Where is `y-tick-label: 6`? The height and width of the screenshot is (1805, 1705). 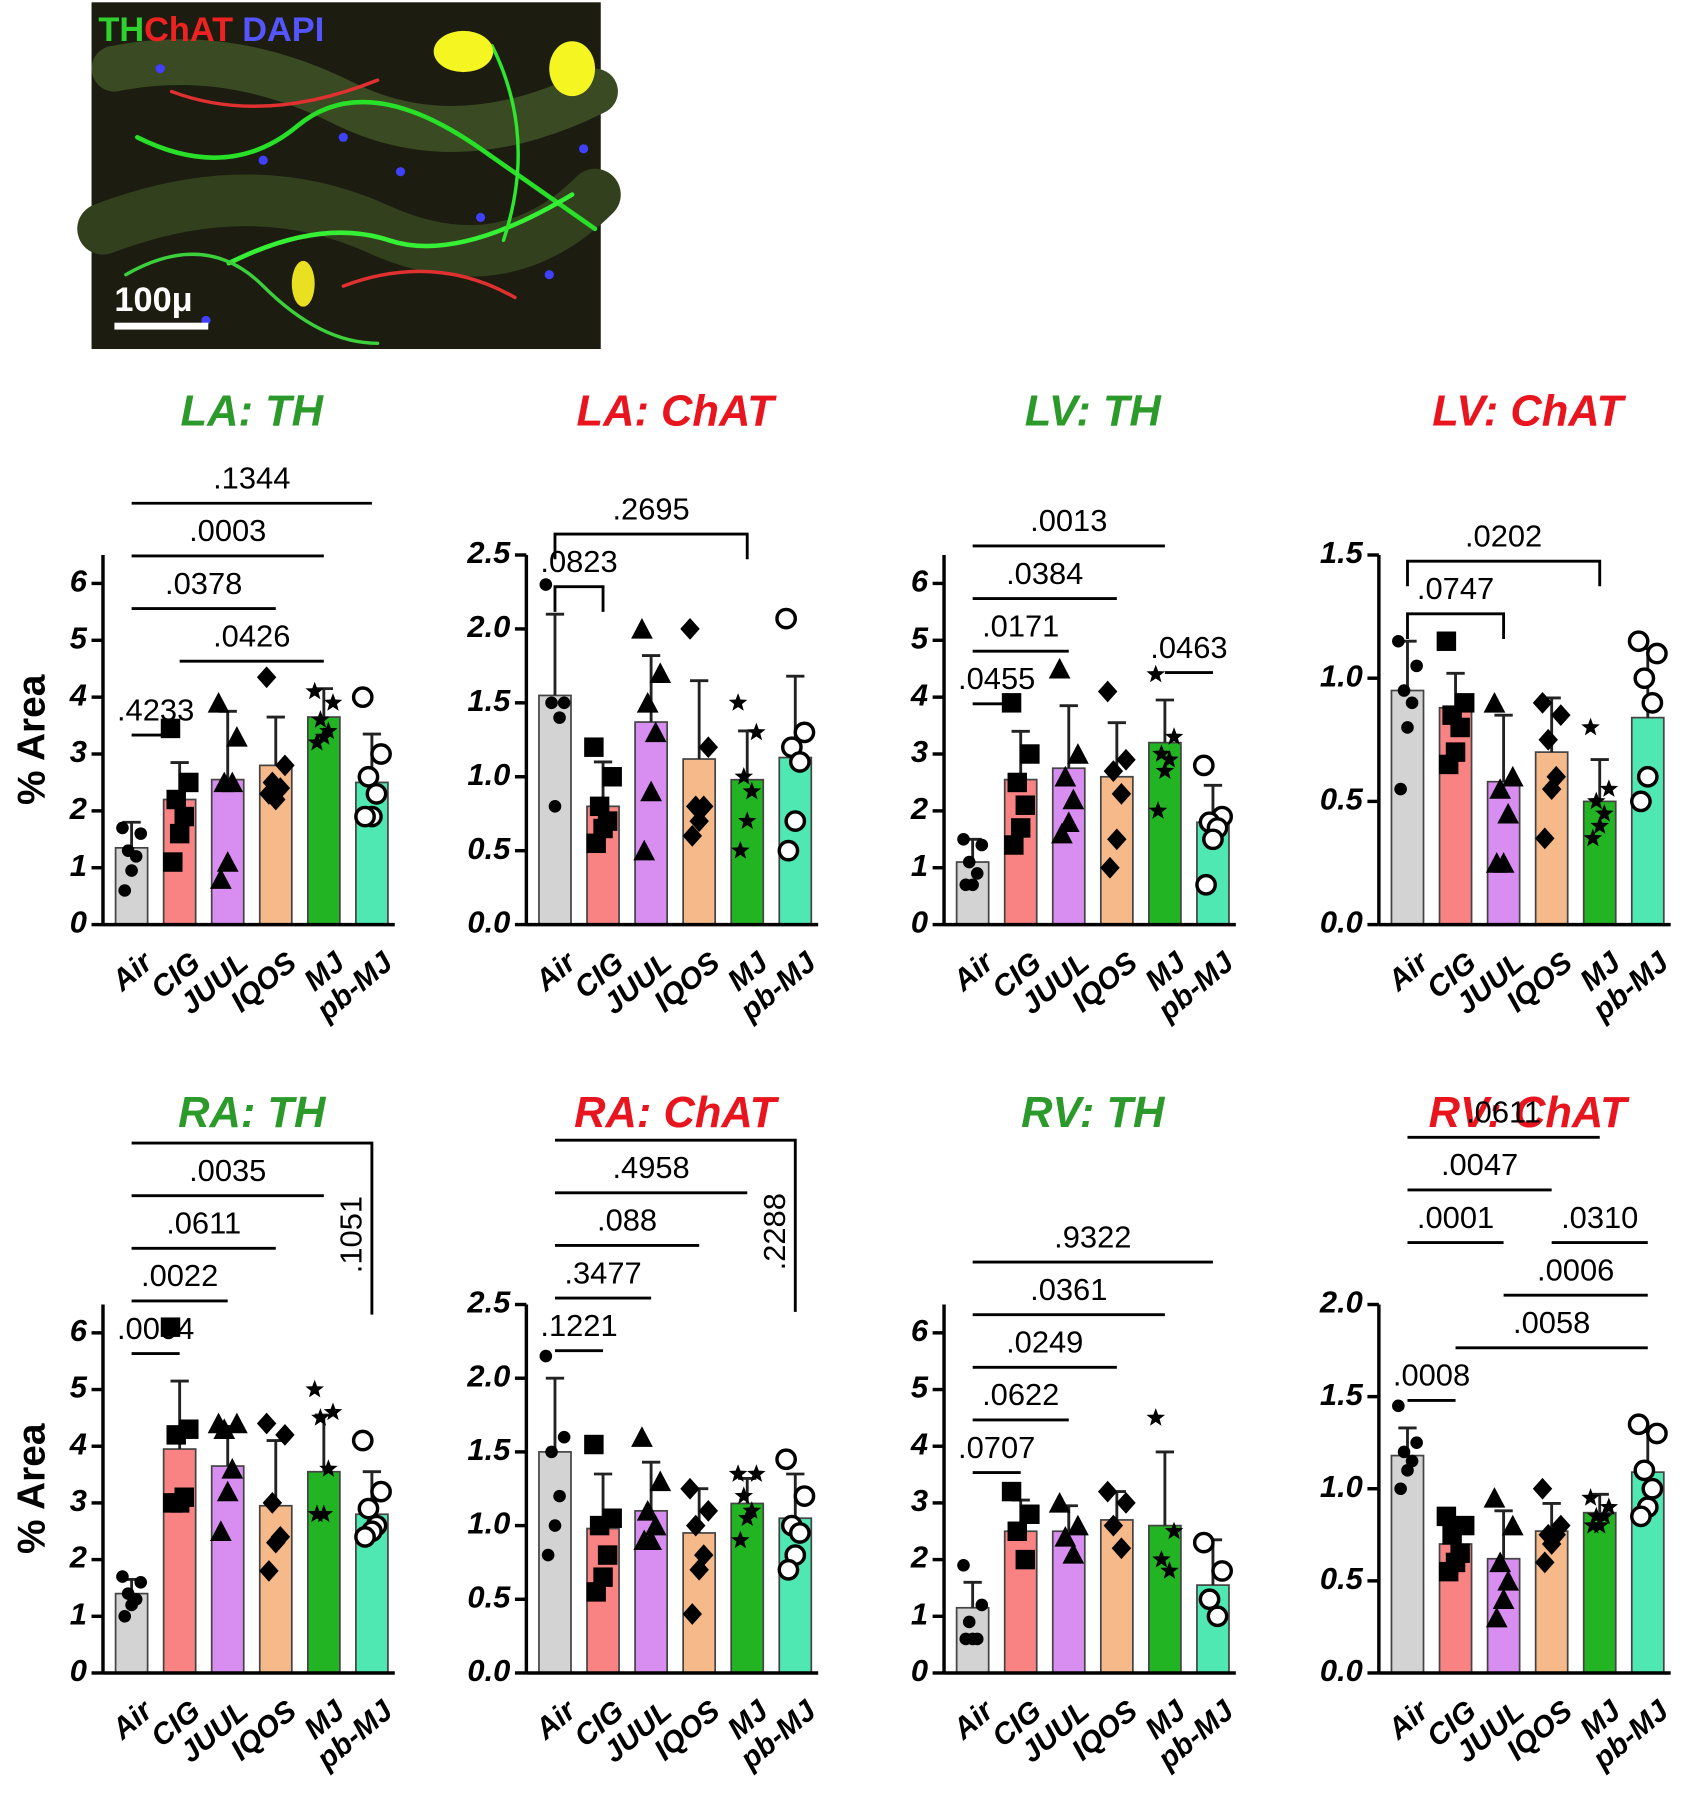 y-tick-label: 6 is located at coordinates (79, 1330).